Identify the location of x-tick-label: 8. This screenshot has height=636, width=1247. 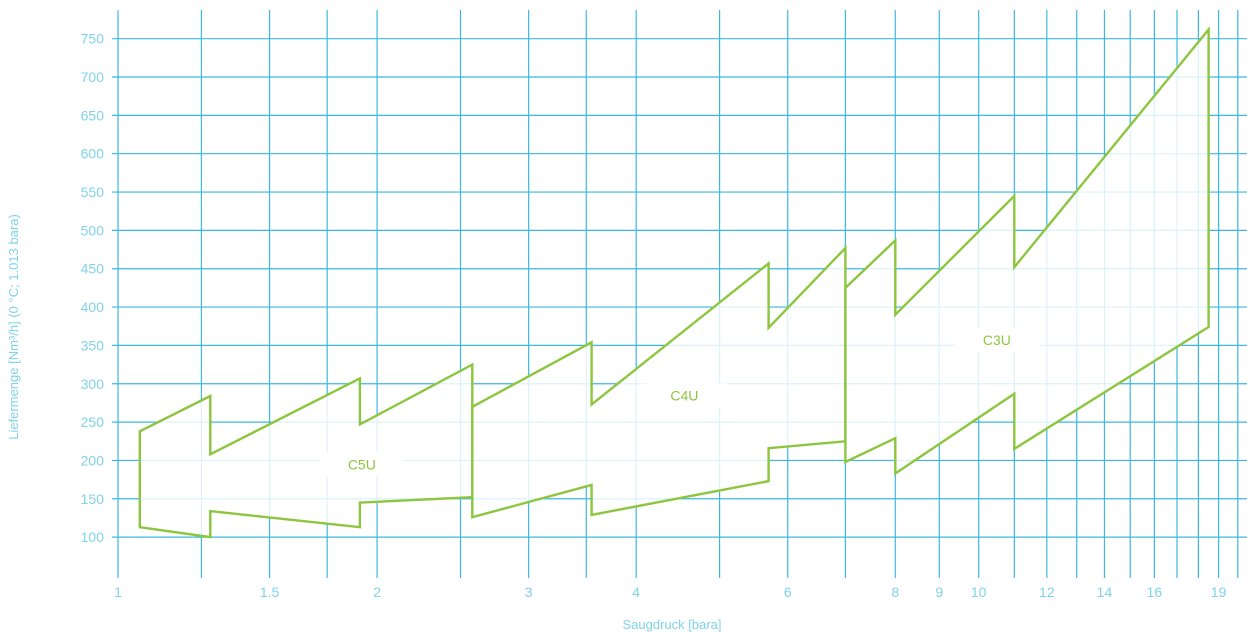
(895, 592).